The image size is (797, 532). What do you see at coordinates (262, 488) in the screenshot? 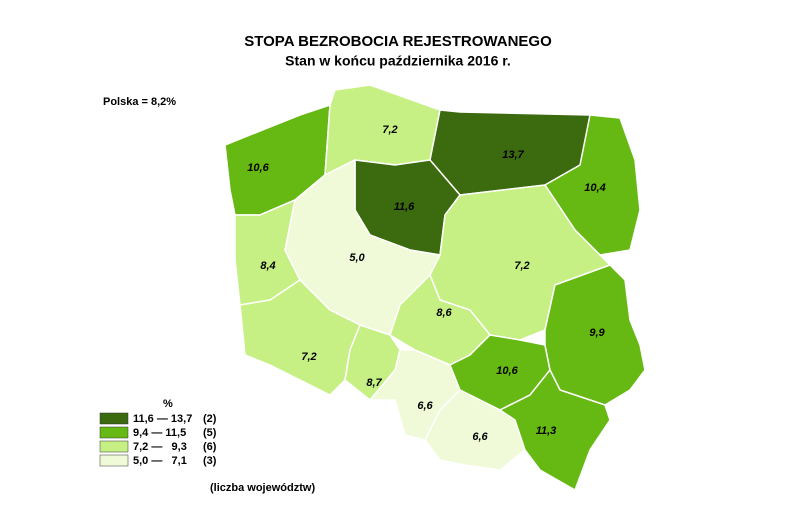
I see `legend-footer: (liczba województw)` at bounding box center [262, 488].